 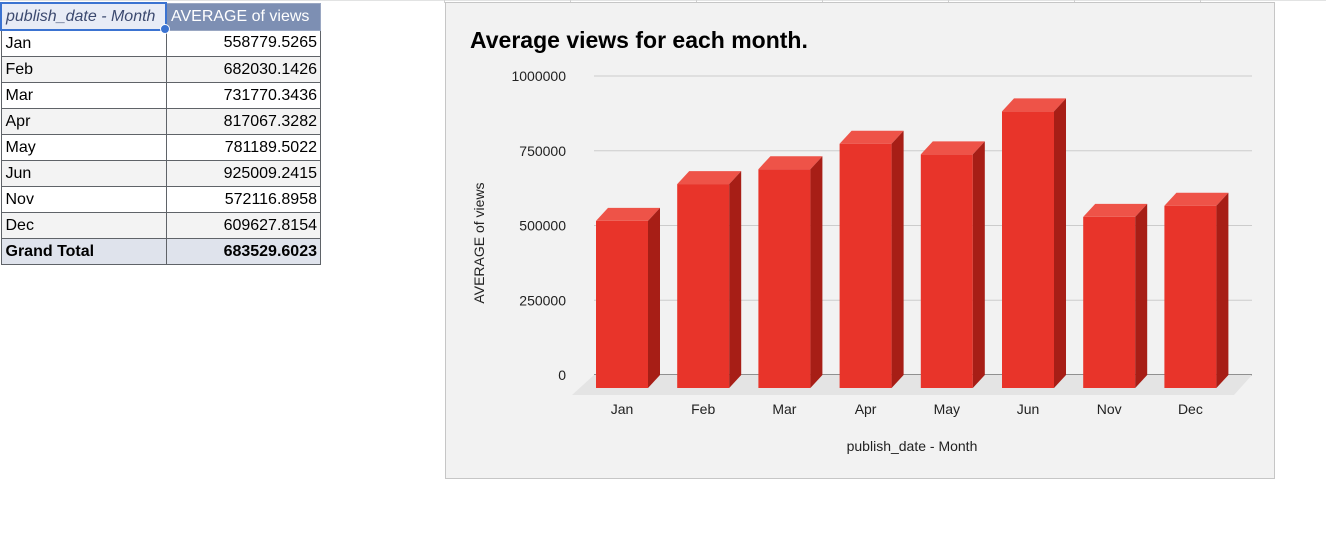 I want to click on y-tick-label: 1000000, so click(x=538, y=76).